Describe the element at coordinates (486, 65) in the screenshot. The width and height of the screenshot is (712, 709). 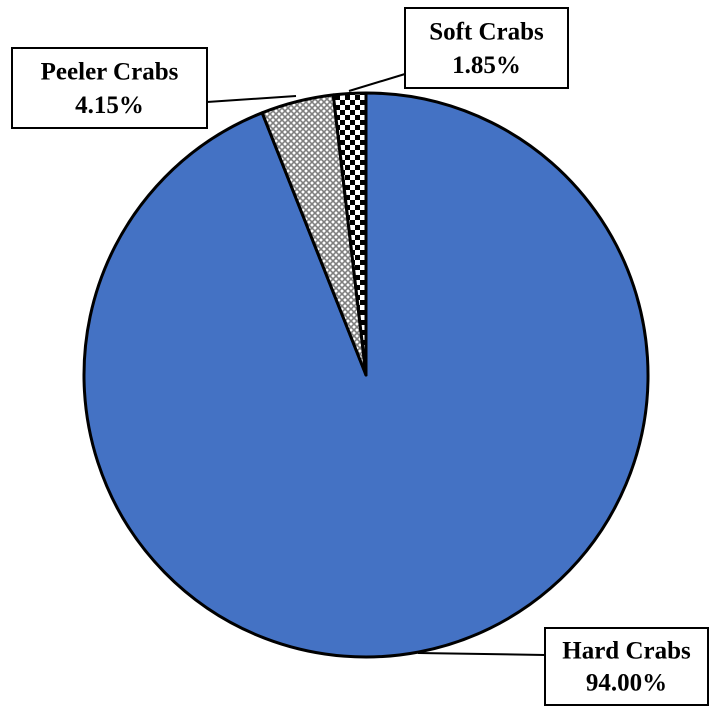
I see `slice-value-label: 1.85%` at that location.